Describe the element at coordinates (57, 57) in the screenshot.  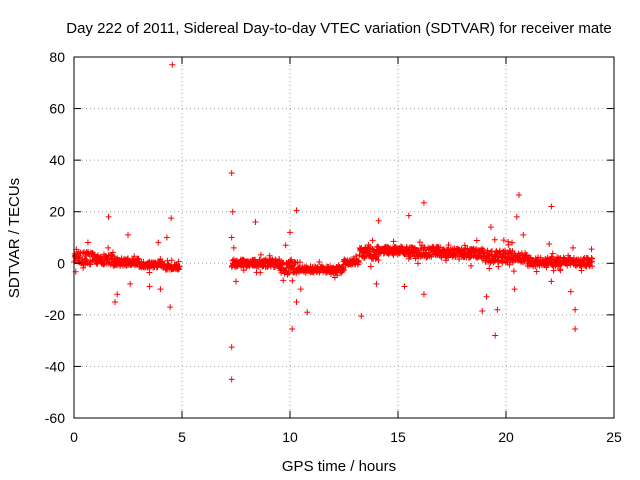
I see `y-tick-label: 80` at that location.